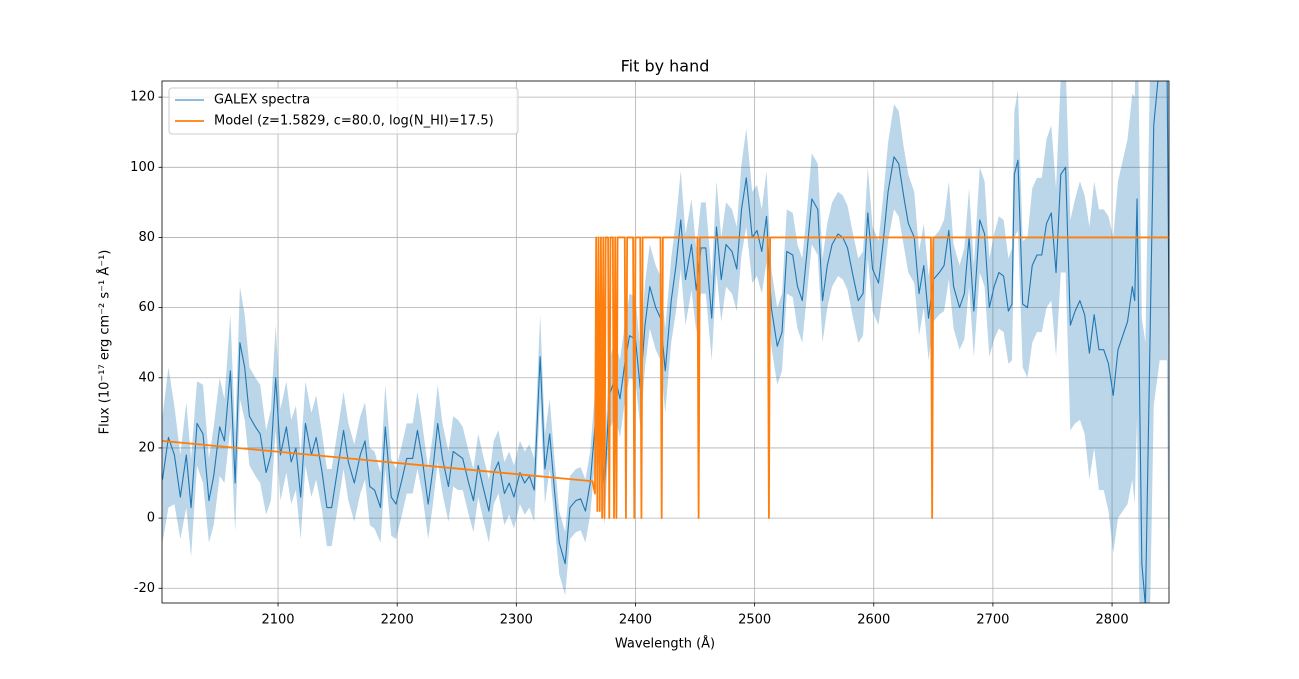 This screenshot has height=679, width=1299. Describe the element at coordinates (146, 237) in the screenshot. I see `y-tick-label: 80` at that location.